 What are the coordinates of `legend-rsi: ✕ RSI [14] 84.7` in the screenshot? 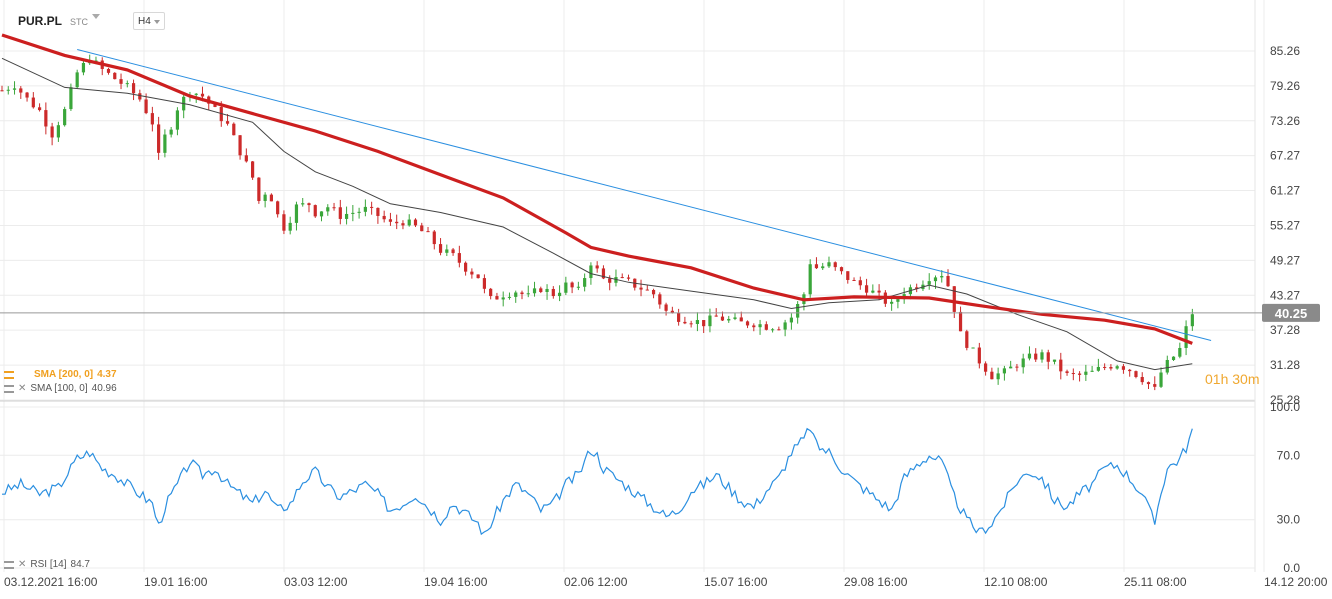 It's located at (47, 564).